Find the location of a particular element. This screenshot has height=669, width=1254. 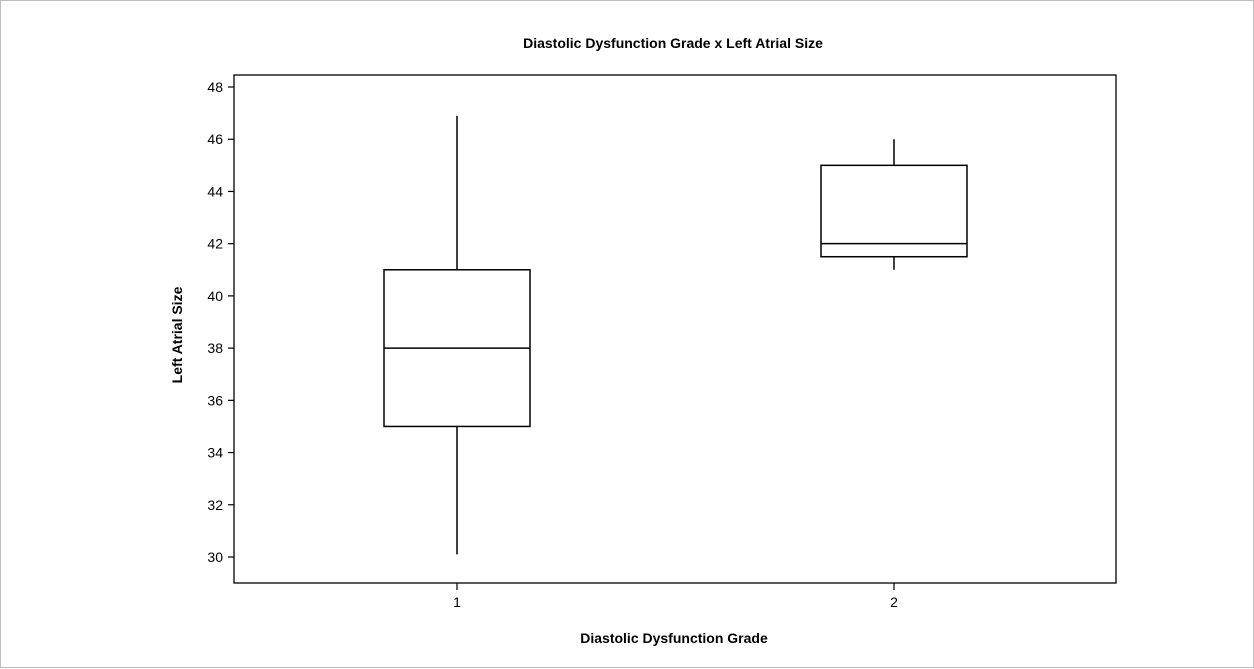

x-axis-title: Diastolic Dysfunction Grade is located at coordinates (674, 638).